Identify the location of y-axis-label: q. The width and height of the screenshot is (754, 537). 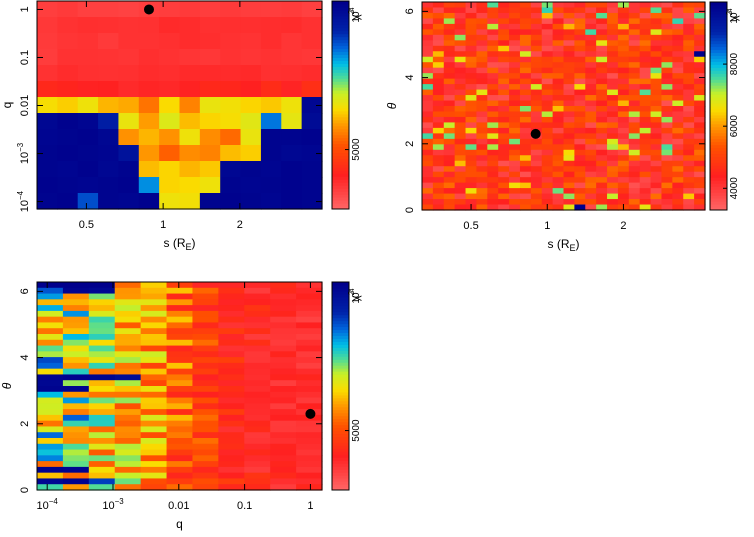
(7, 105).